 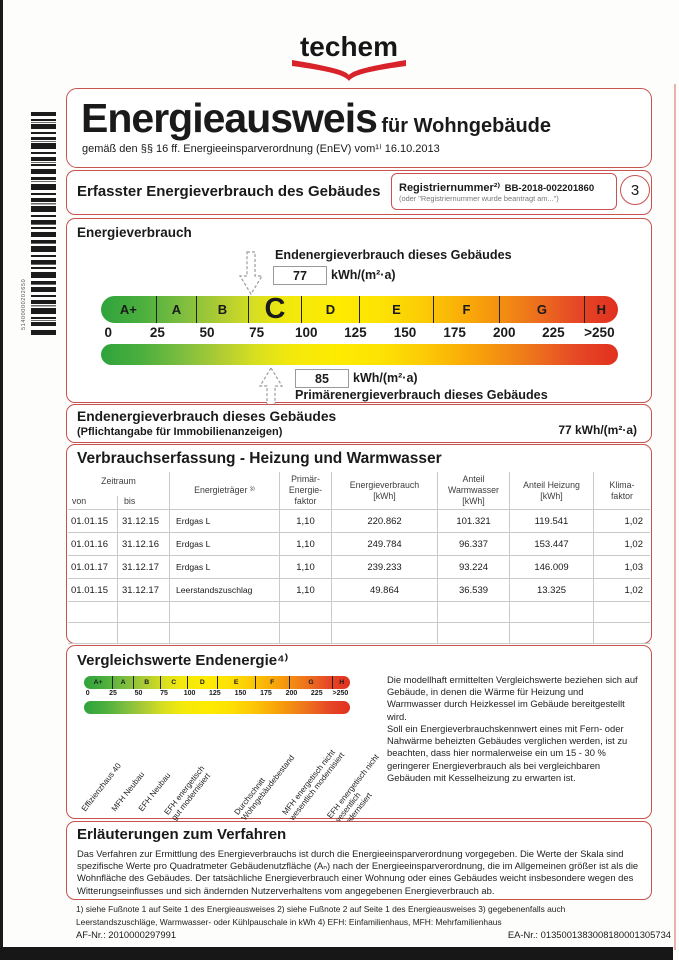 What do you see at coordinates (589, 934) in the screenshot?
I see `ea-number: EA-Nr.: 0135001383008180001305734` at bounding box center [589, 934].